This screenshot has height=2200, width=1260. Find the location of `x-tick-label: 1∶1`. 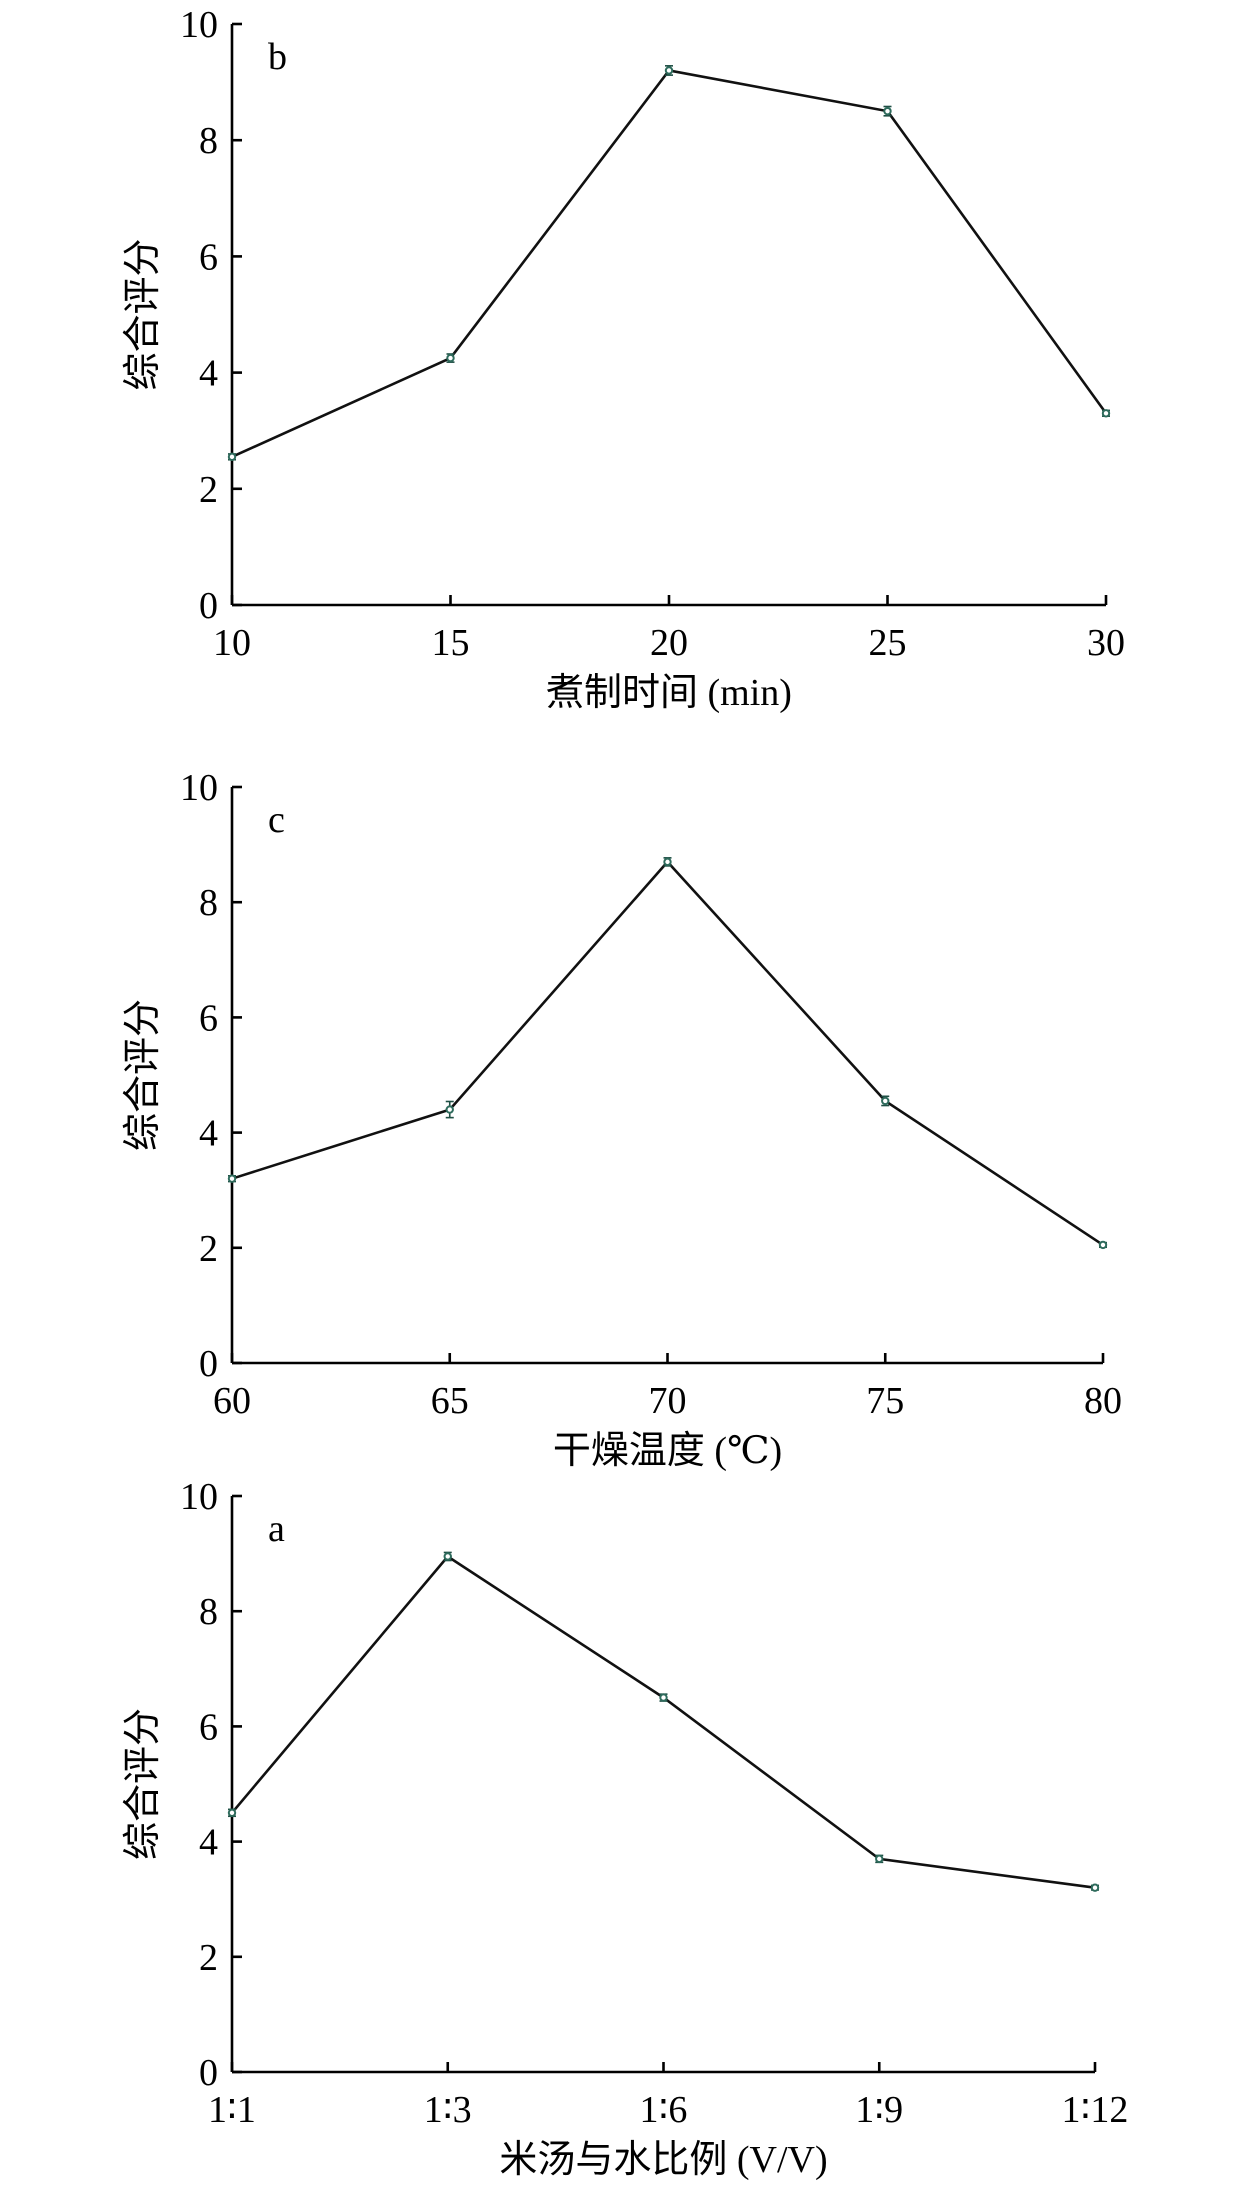

x-tick-label: 1∶1 is located at coordinates (232, 2110).